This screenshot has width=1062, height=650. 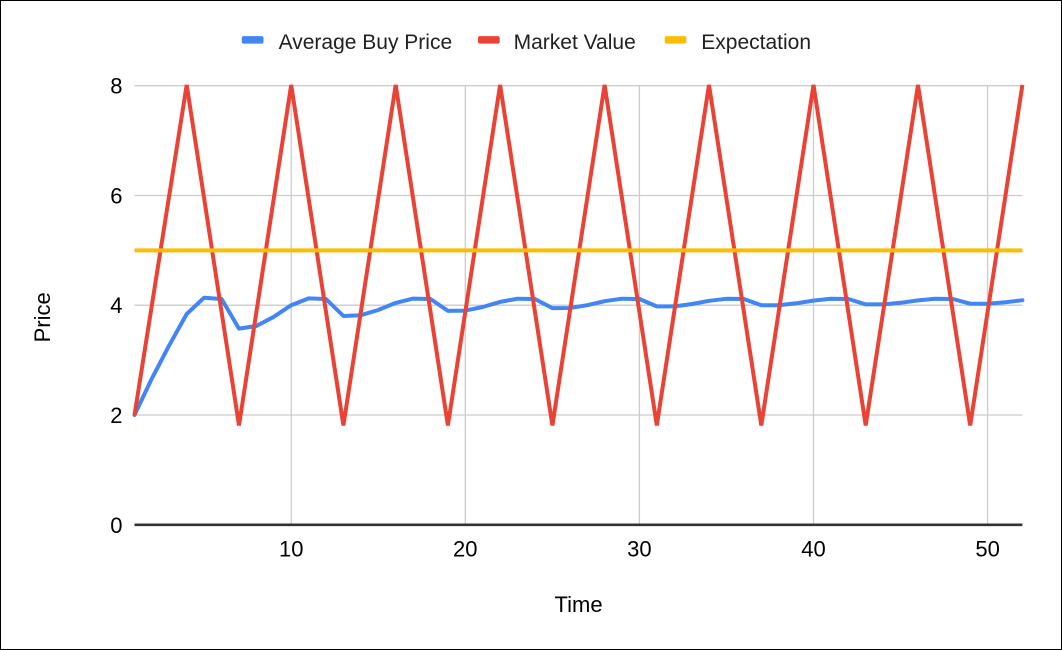 What do you see at coordinates (366, 42) in the screenshot?
I see `svg-text: Average Buy Price` at bounding box center [366, 42].